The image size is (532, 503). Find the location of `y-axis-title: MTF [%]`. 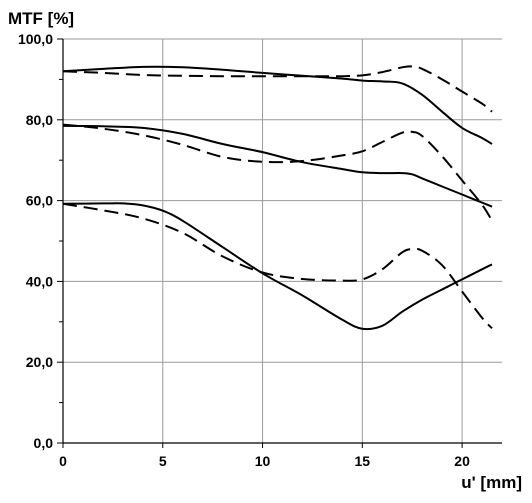

y-axis-title: MTF [%] is located at coordinates (41, 18).